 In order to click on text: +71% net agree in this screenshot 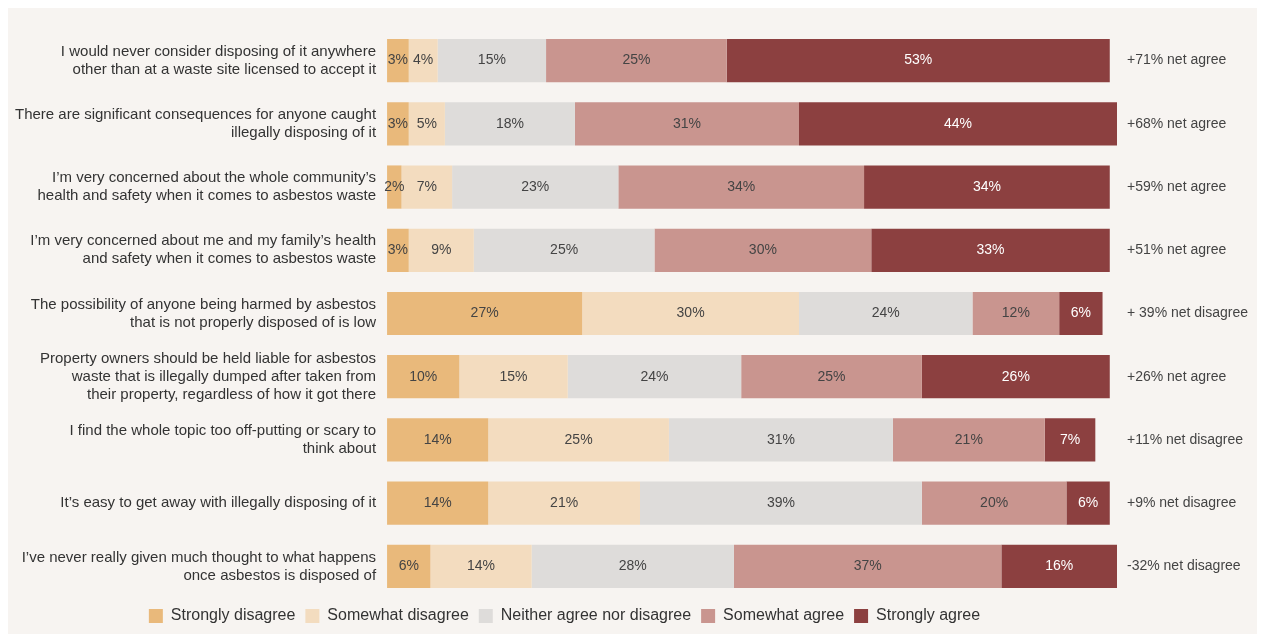, I will do `click(1177, 59)`.